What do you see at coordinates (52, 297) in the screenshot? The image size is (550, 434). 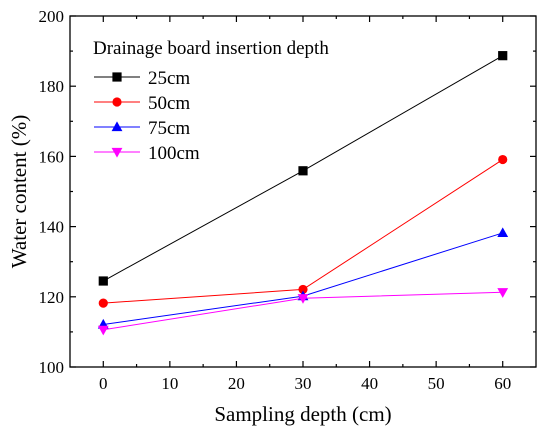 I see `y-tick-label: 120` at bounding box center [52, 297].